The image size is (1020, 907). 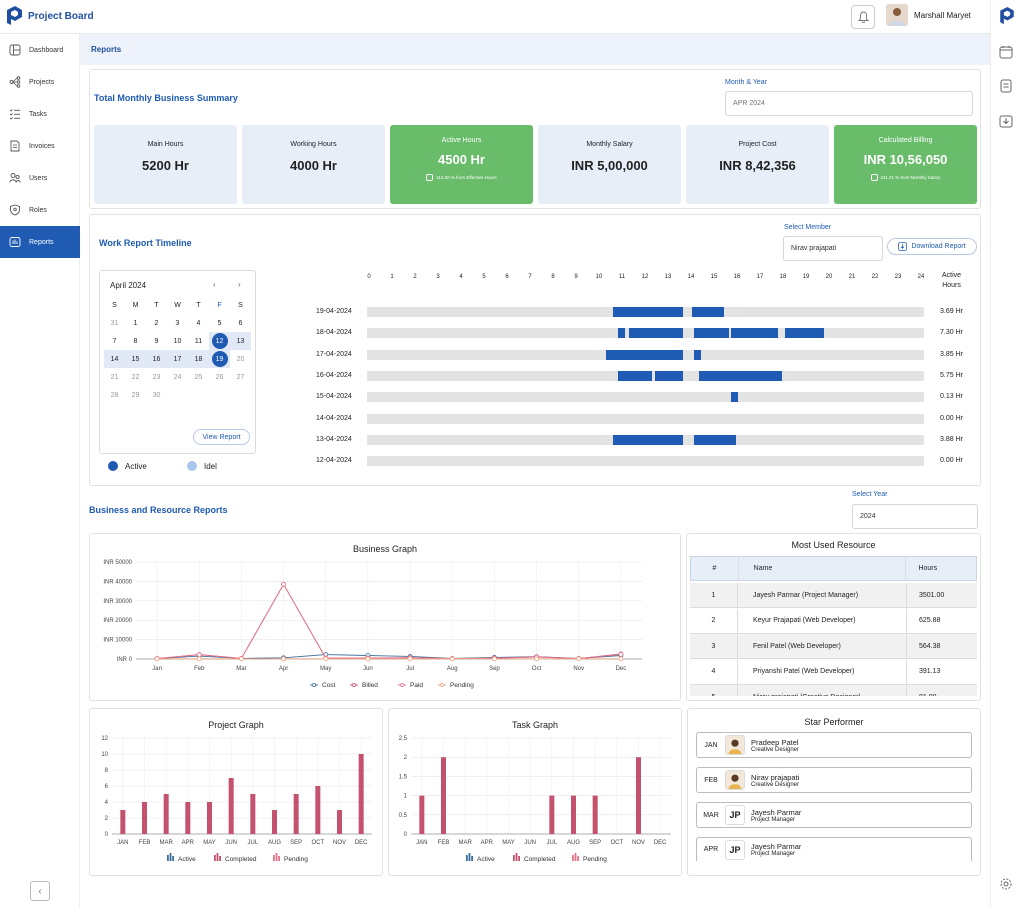 I want to click on download-report-button: Download Report, so click(x=932, y=246).